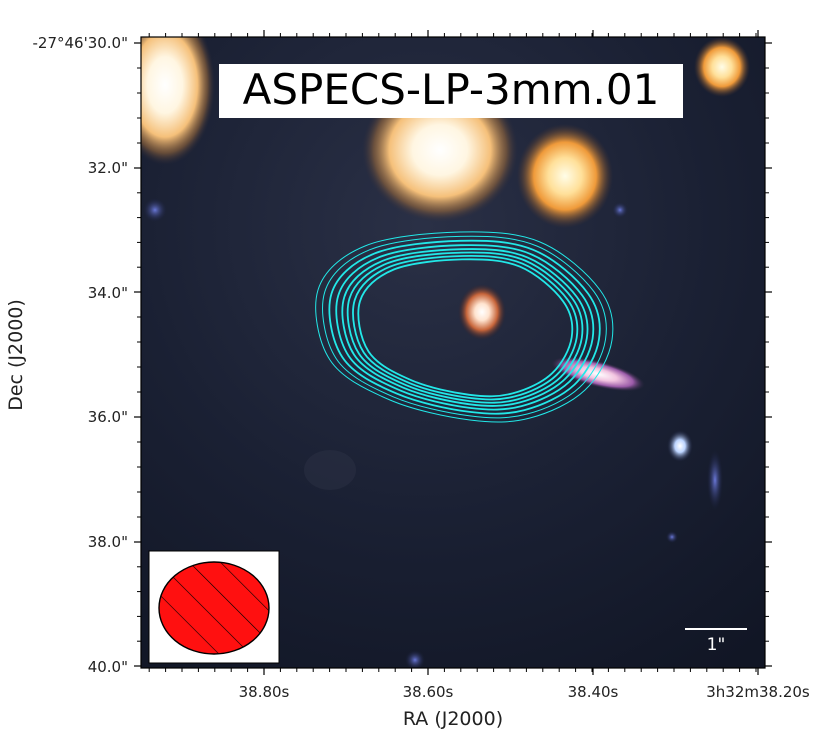 This screenshot has width=830, height=747. Describe the element at coordinates (680, 446) in the screenshot. I see `source-blue-point` at that location.